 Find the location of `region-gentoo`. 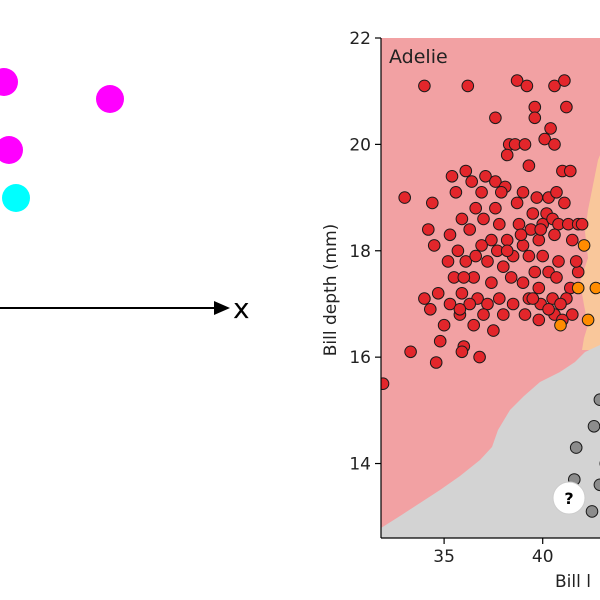

region-gentoo is located at coordinates (490, 441).